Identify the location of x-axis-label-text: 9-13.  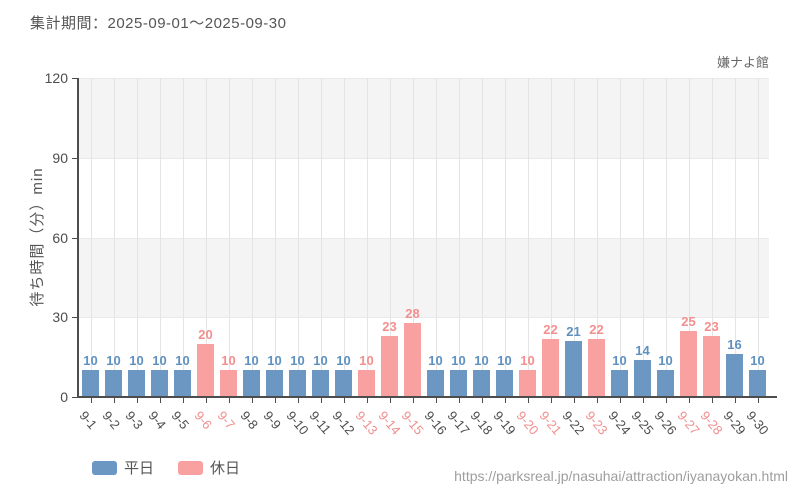
(366, 423).